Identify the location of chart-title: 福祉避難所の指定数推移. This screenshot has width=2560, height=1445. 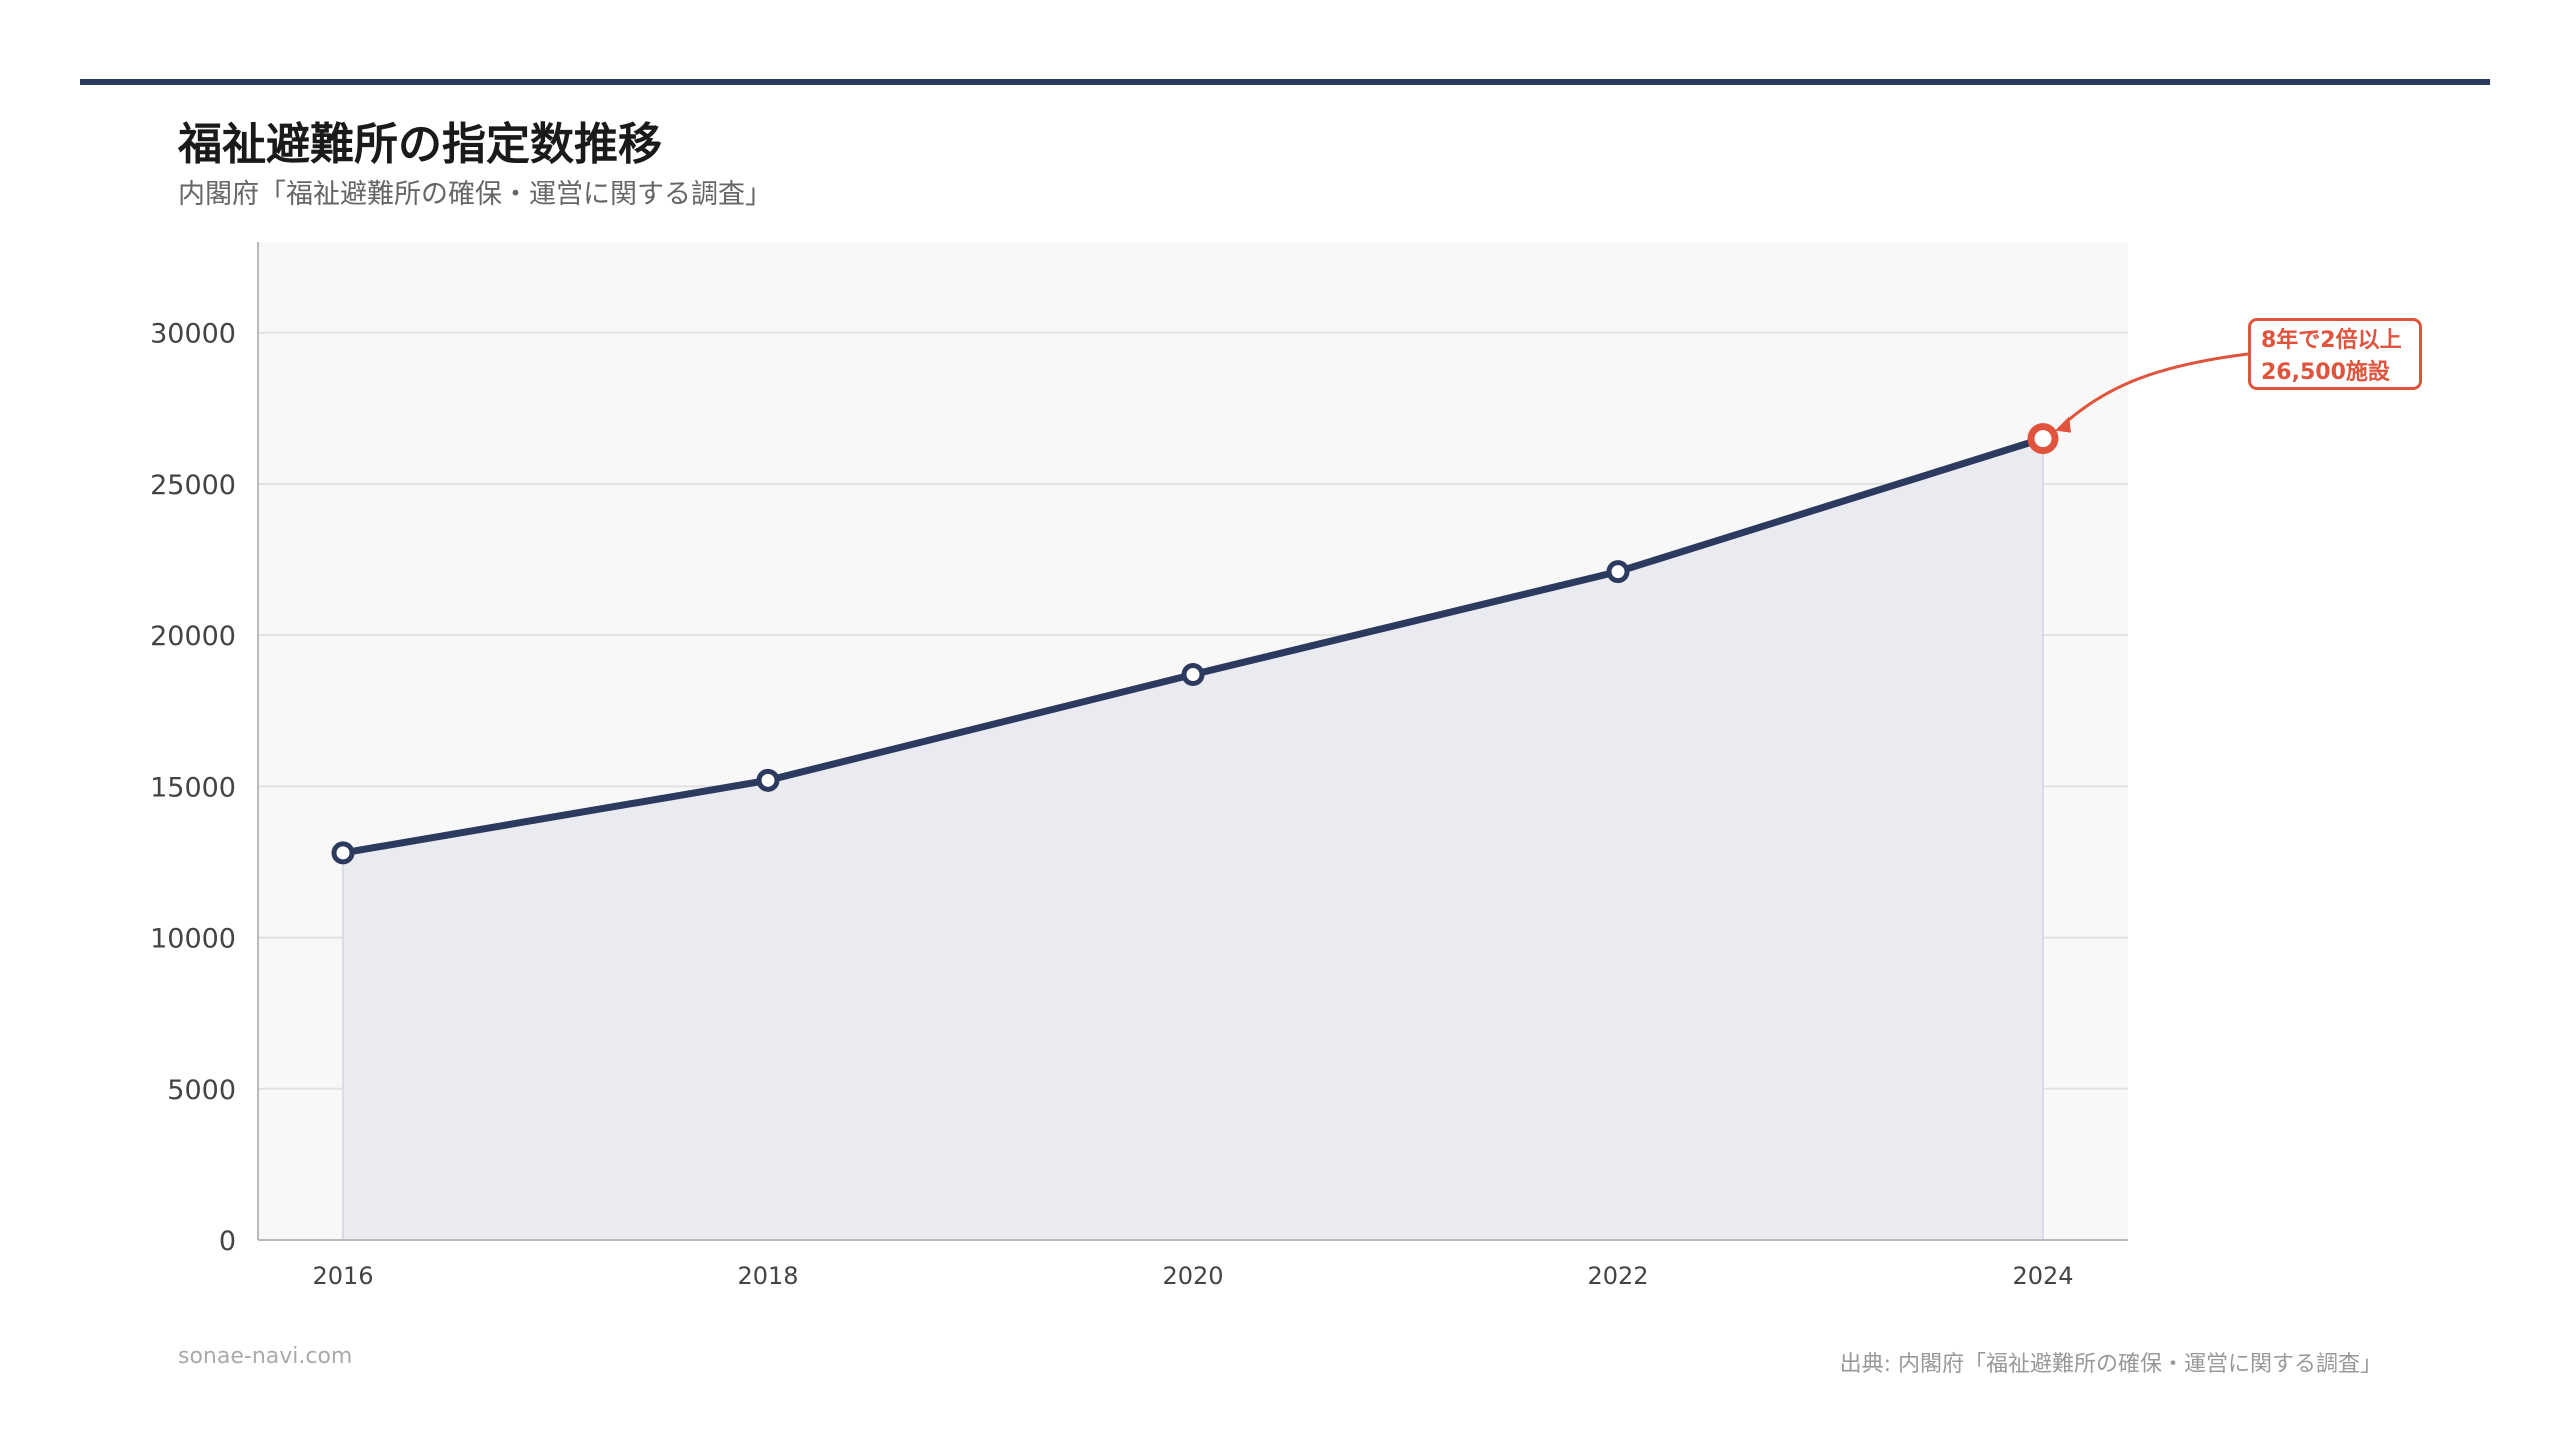
(420, 144).